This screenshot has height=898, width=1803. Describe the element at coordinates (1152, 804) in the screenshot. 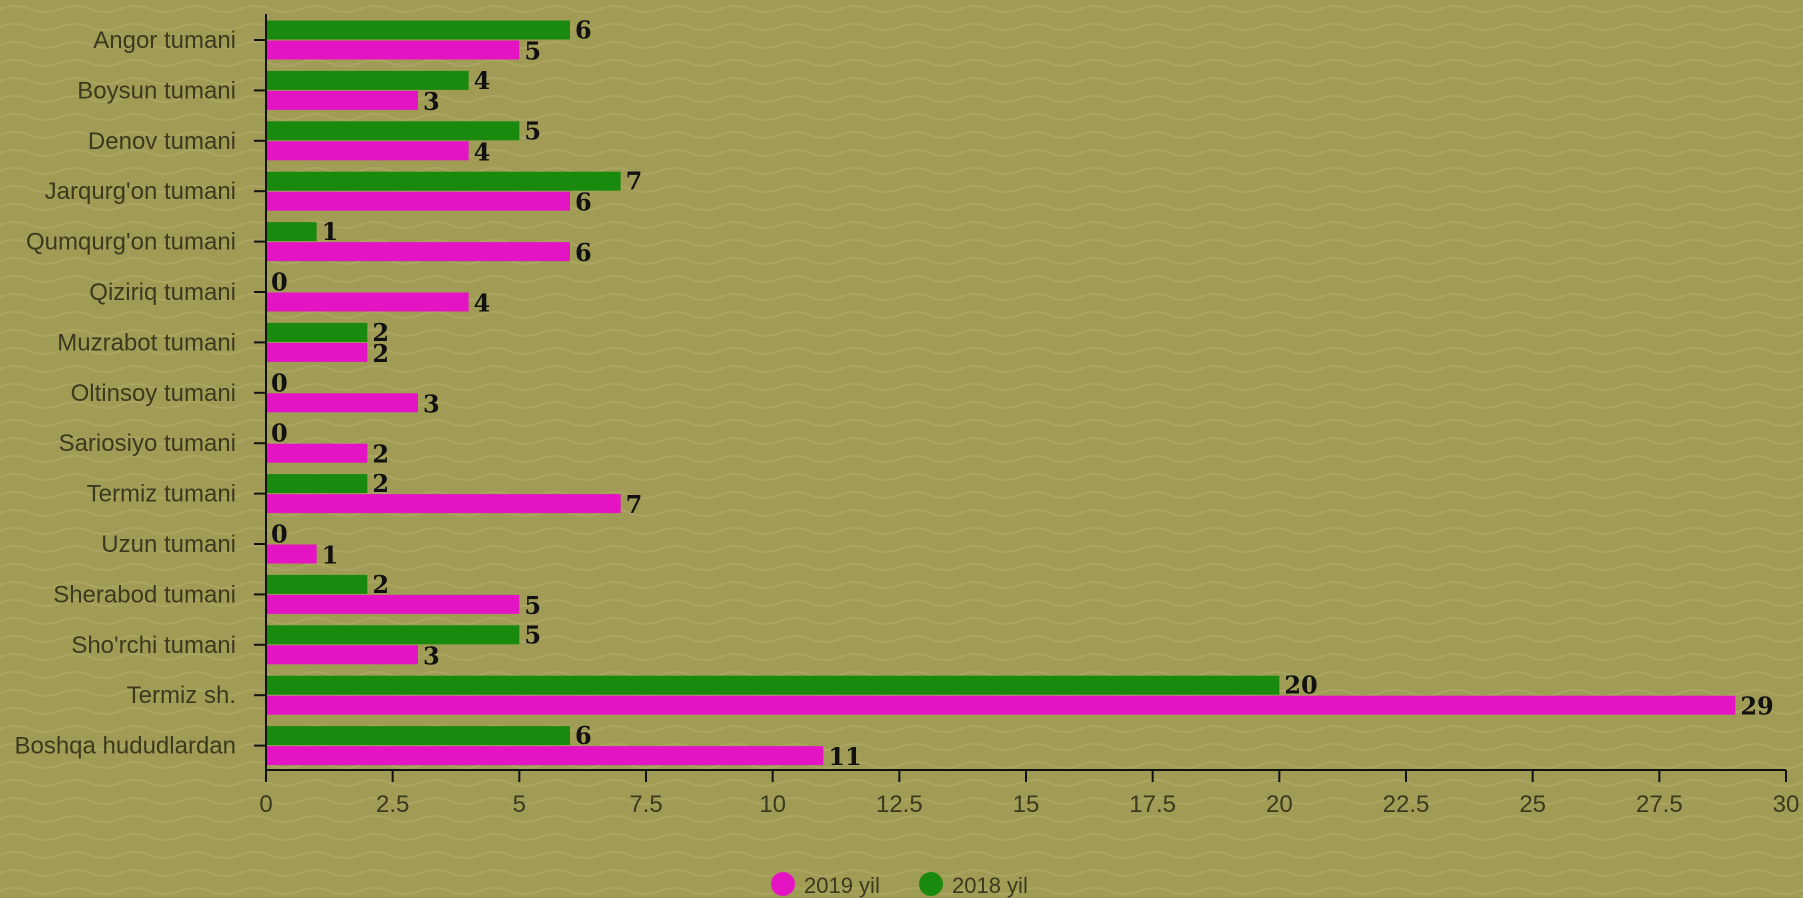

I see `x-tick-label: 17.5` at that location.